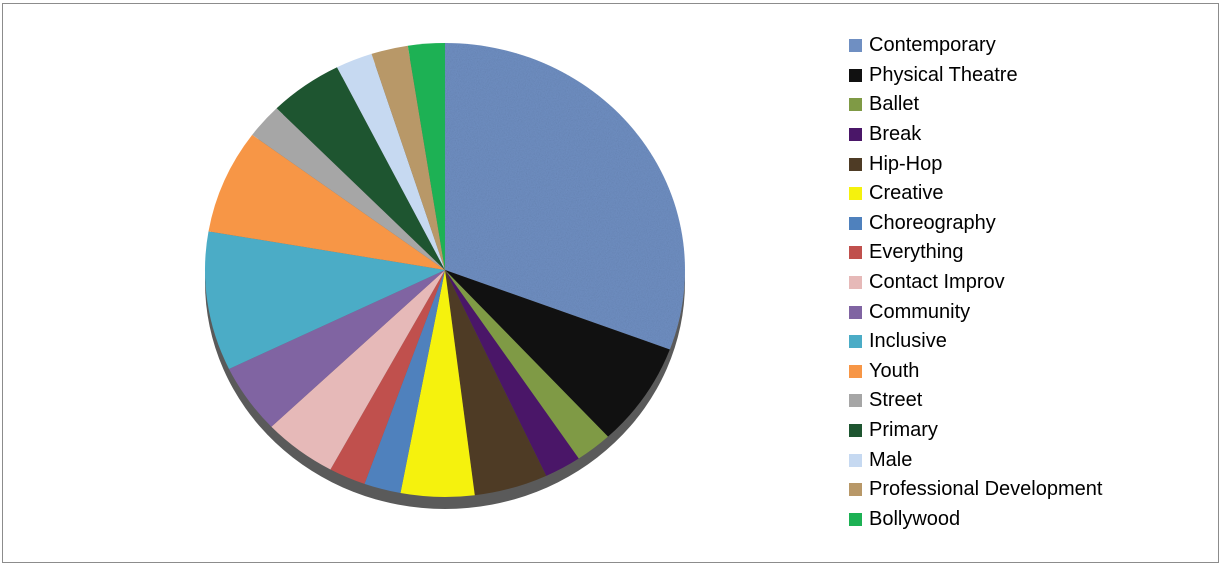 The height and width of the screenshot is (563, 1222). What do you see at coordinates (894, 370) in the screenshot?
I see `legend-label: Youth` at bounding box center [894, 370].